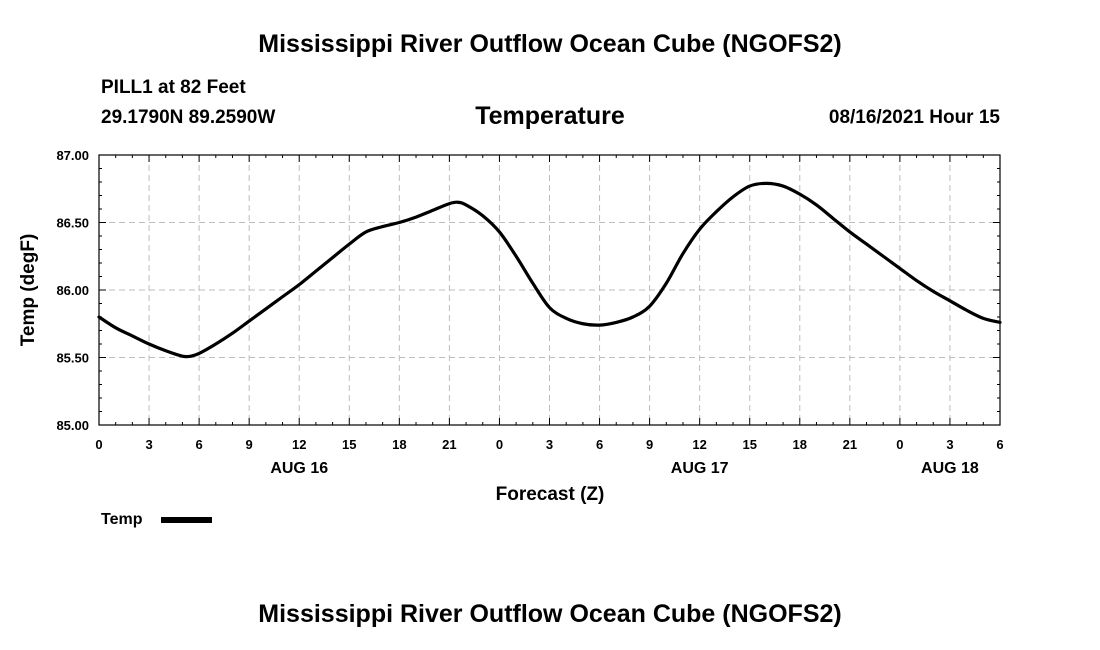  What do you see at coordinates (72, 290) in the screenshot?
I see `y-tick-label: 86.00` at bounding box center [72, 290].